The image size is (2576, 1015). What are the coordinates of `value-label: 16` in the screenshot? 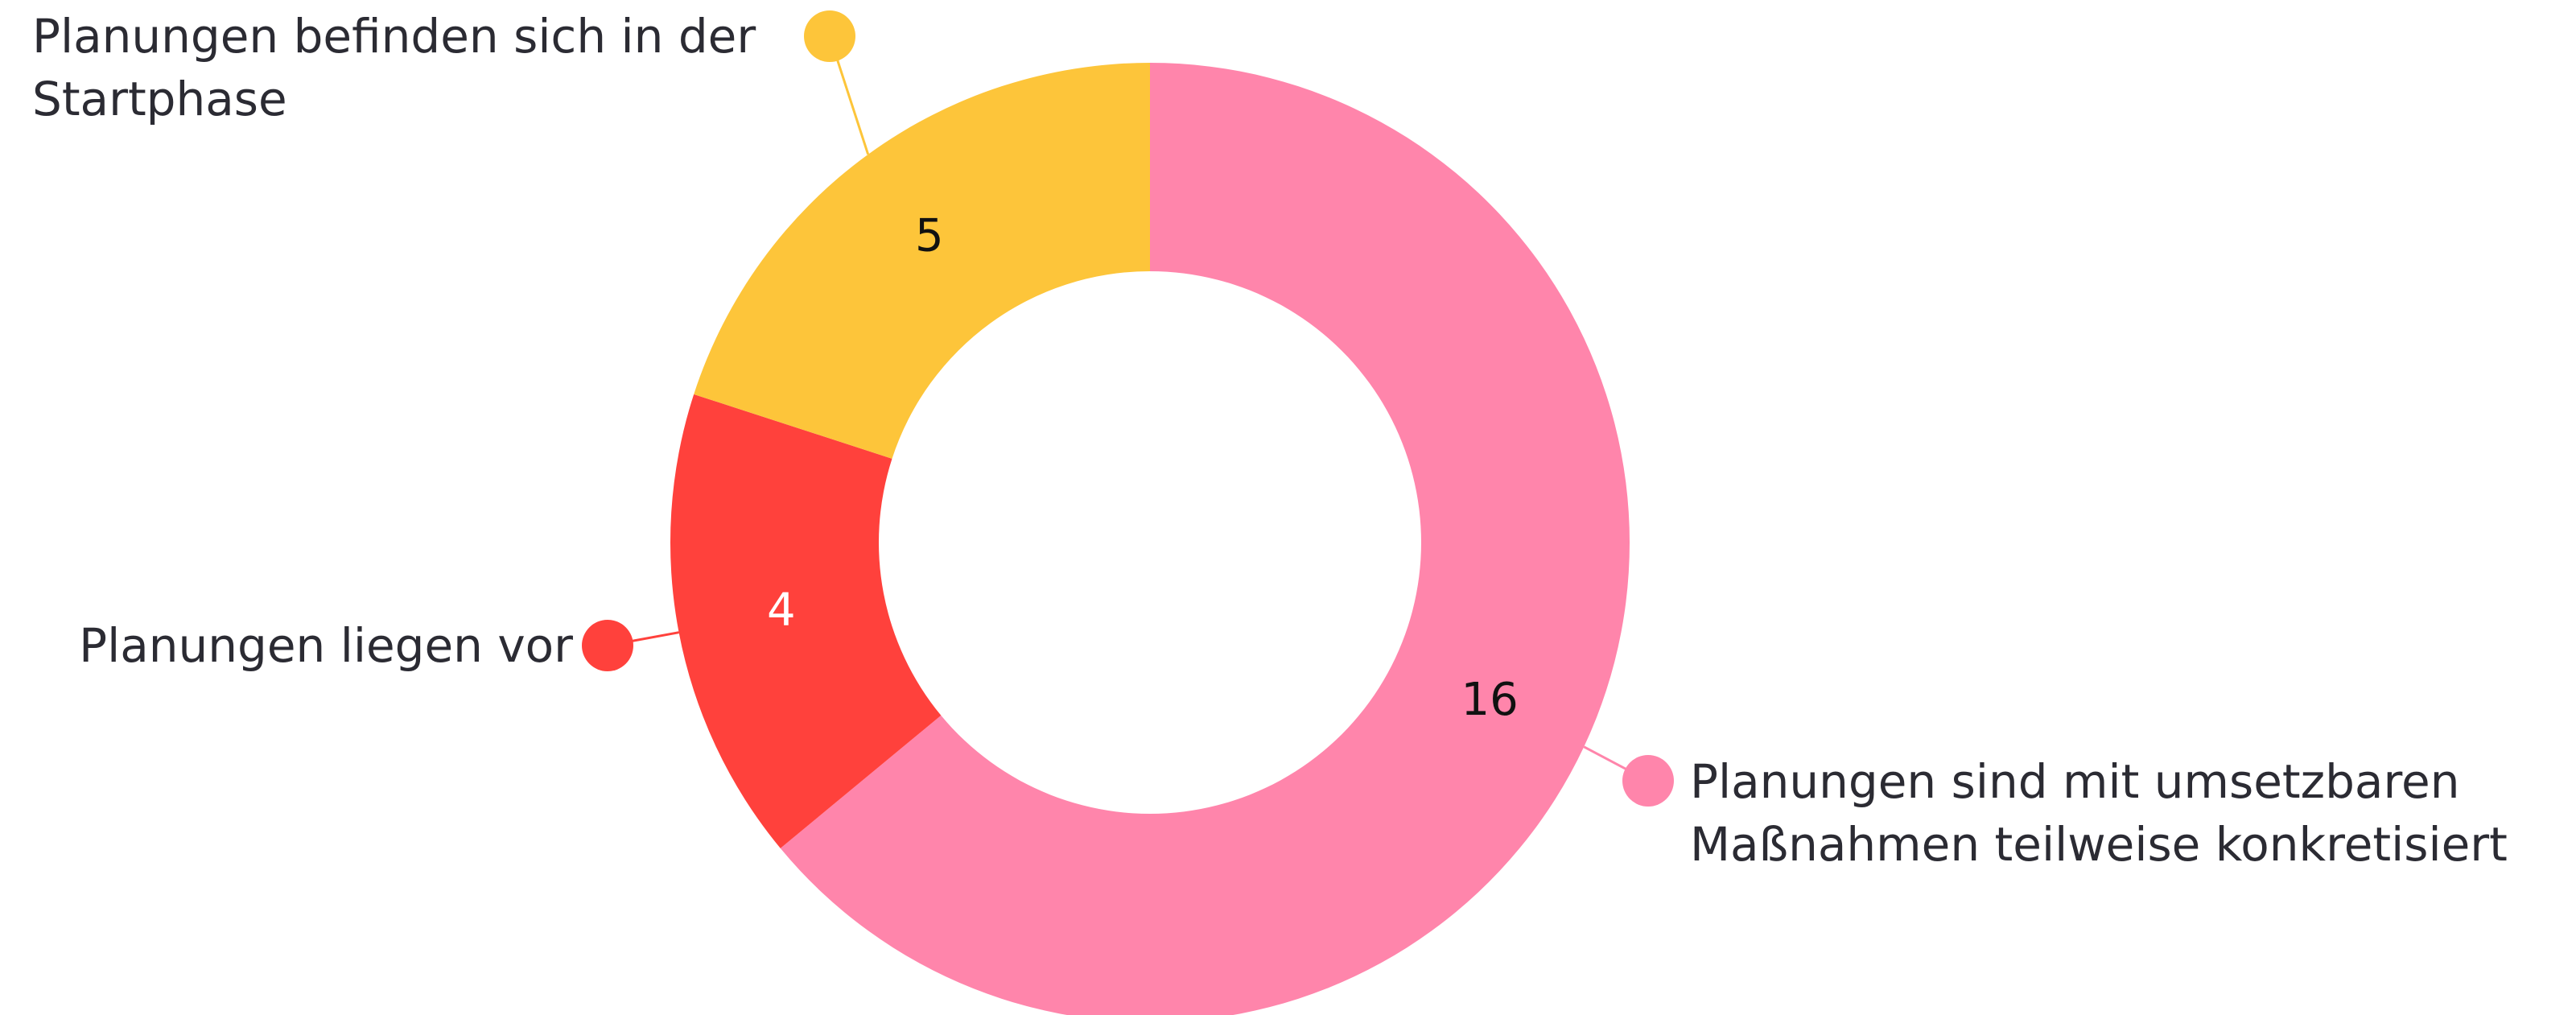 It's located at (1489, 700).